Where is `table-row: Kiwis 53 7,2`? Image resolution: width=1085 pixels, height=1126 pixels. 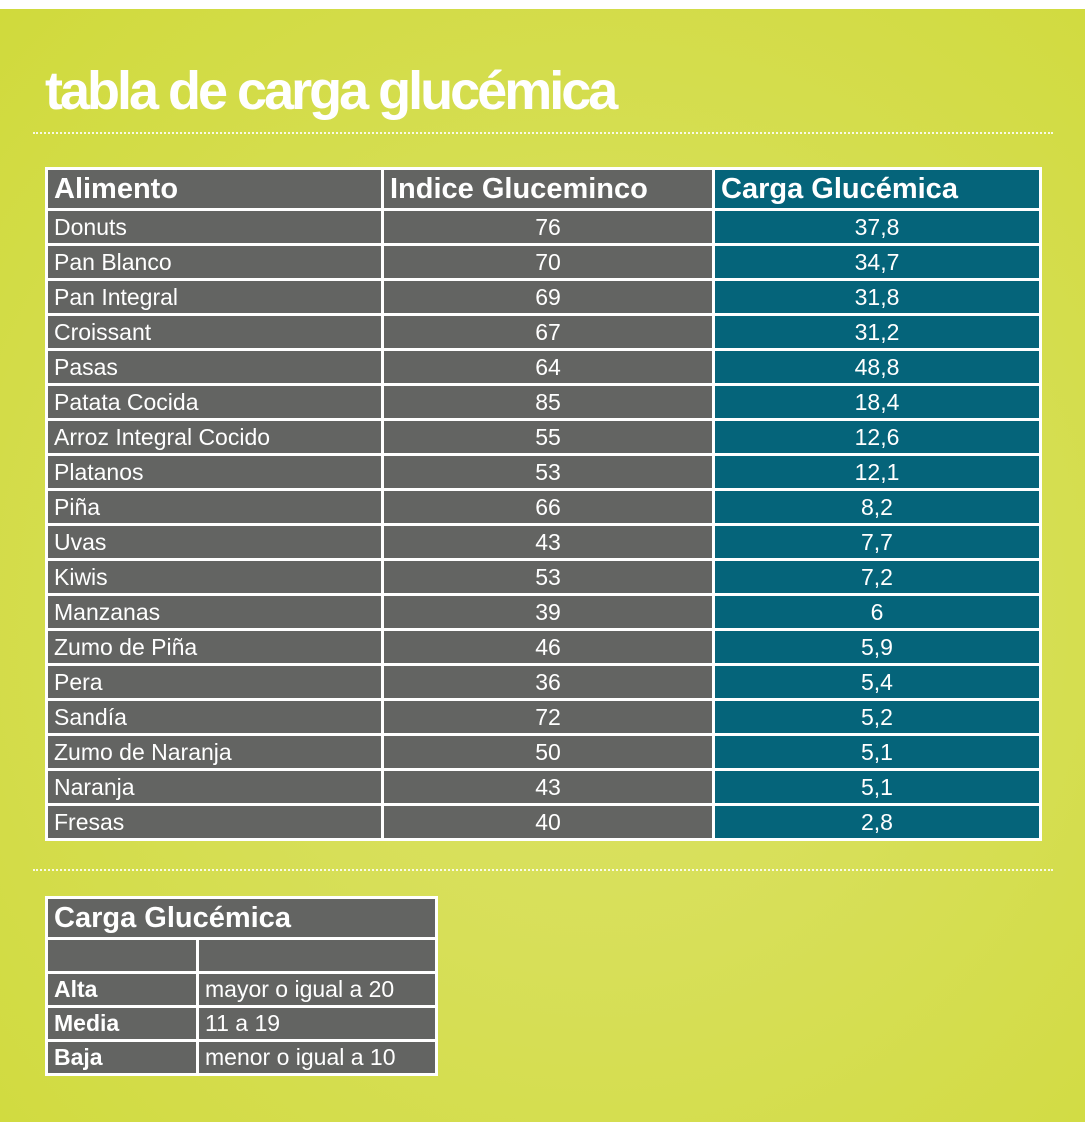
table-row: Kiwis 53 7,2 is located at coordinates (543, 577).